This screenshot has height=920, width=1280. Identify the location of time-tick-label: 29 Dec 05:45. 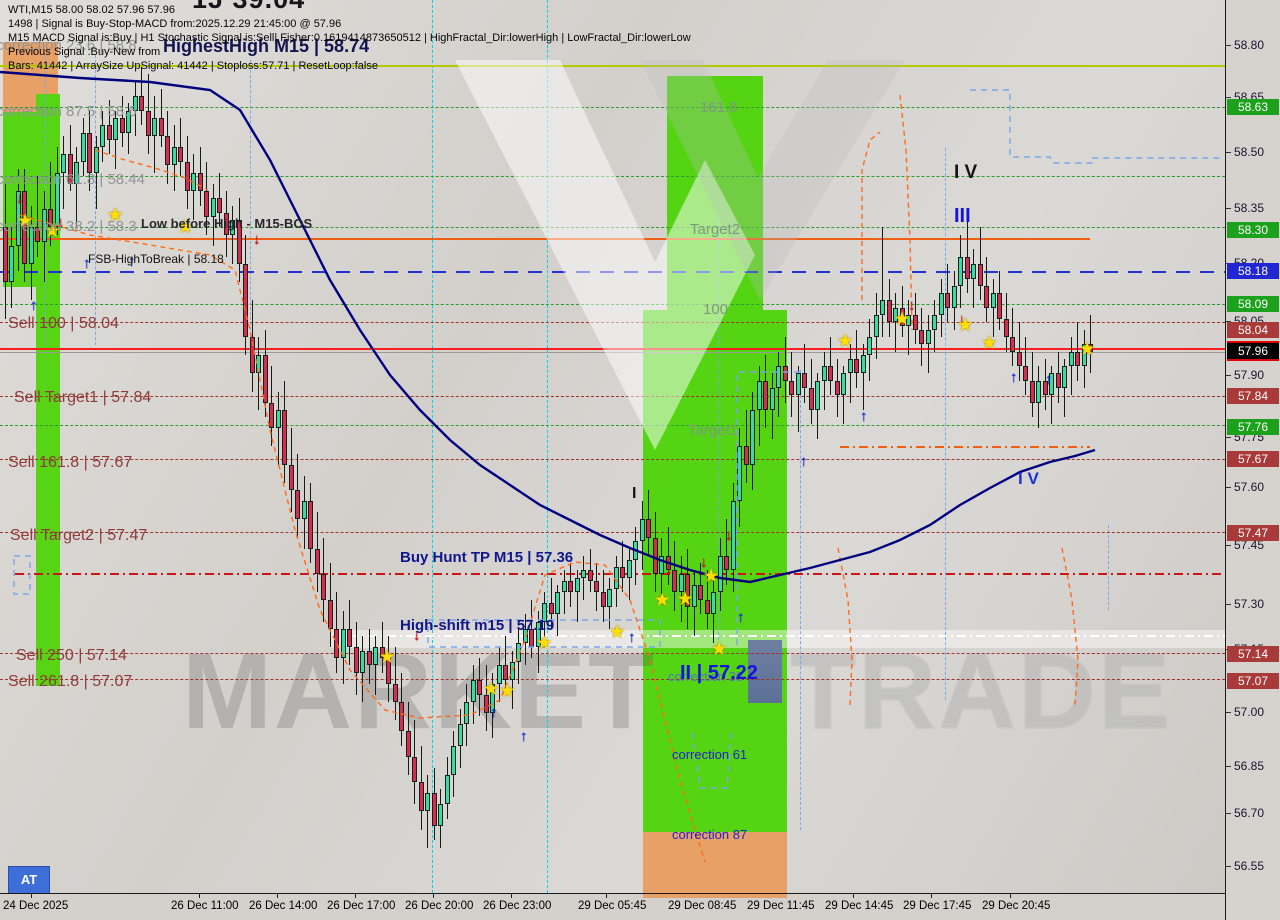
(612, 906).